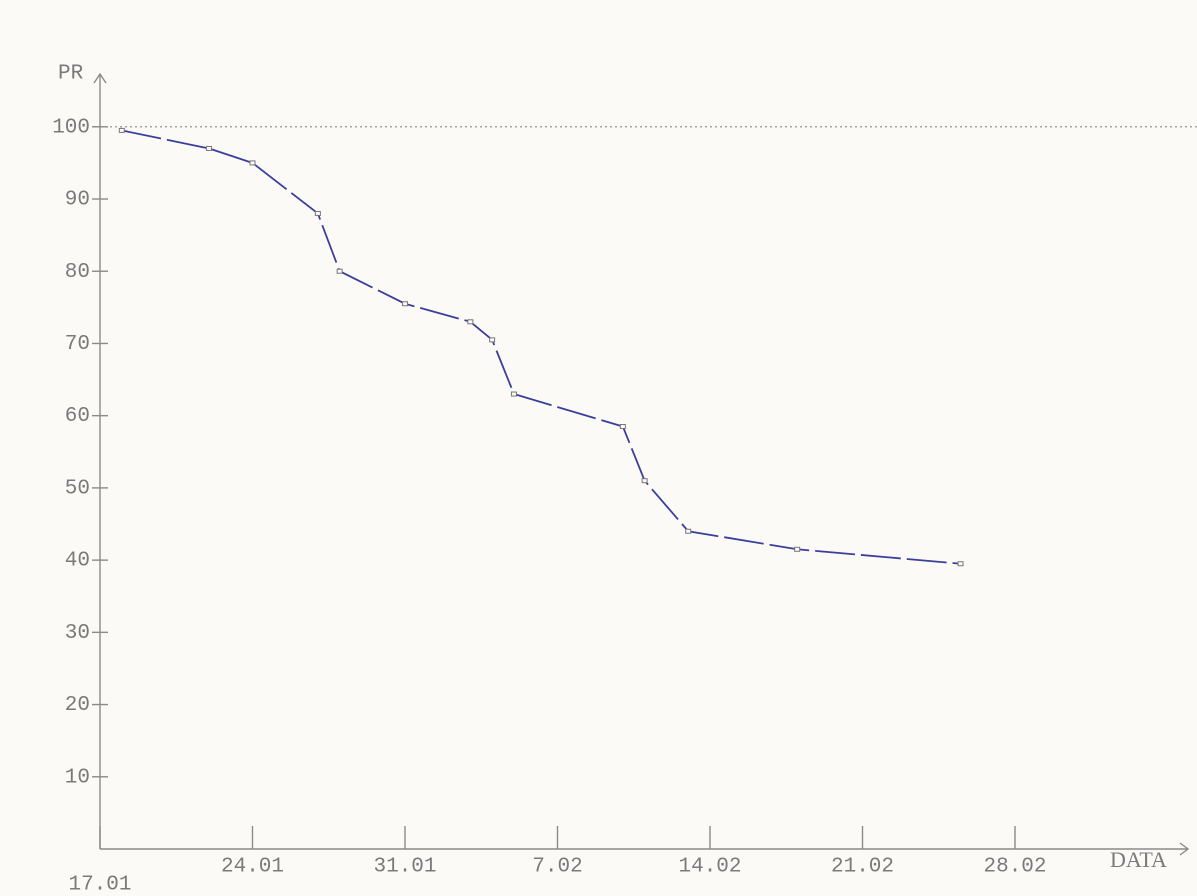  What do you see at coordinates (77, 705) in the screenshot?
I see `y-tick-label: 20` at bounding box center [77, 705].